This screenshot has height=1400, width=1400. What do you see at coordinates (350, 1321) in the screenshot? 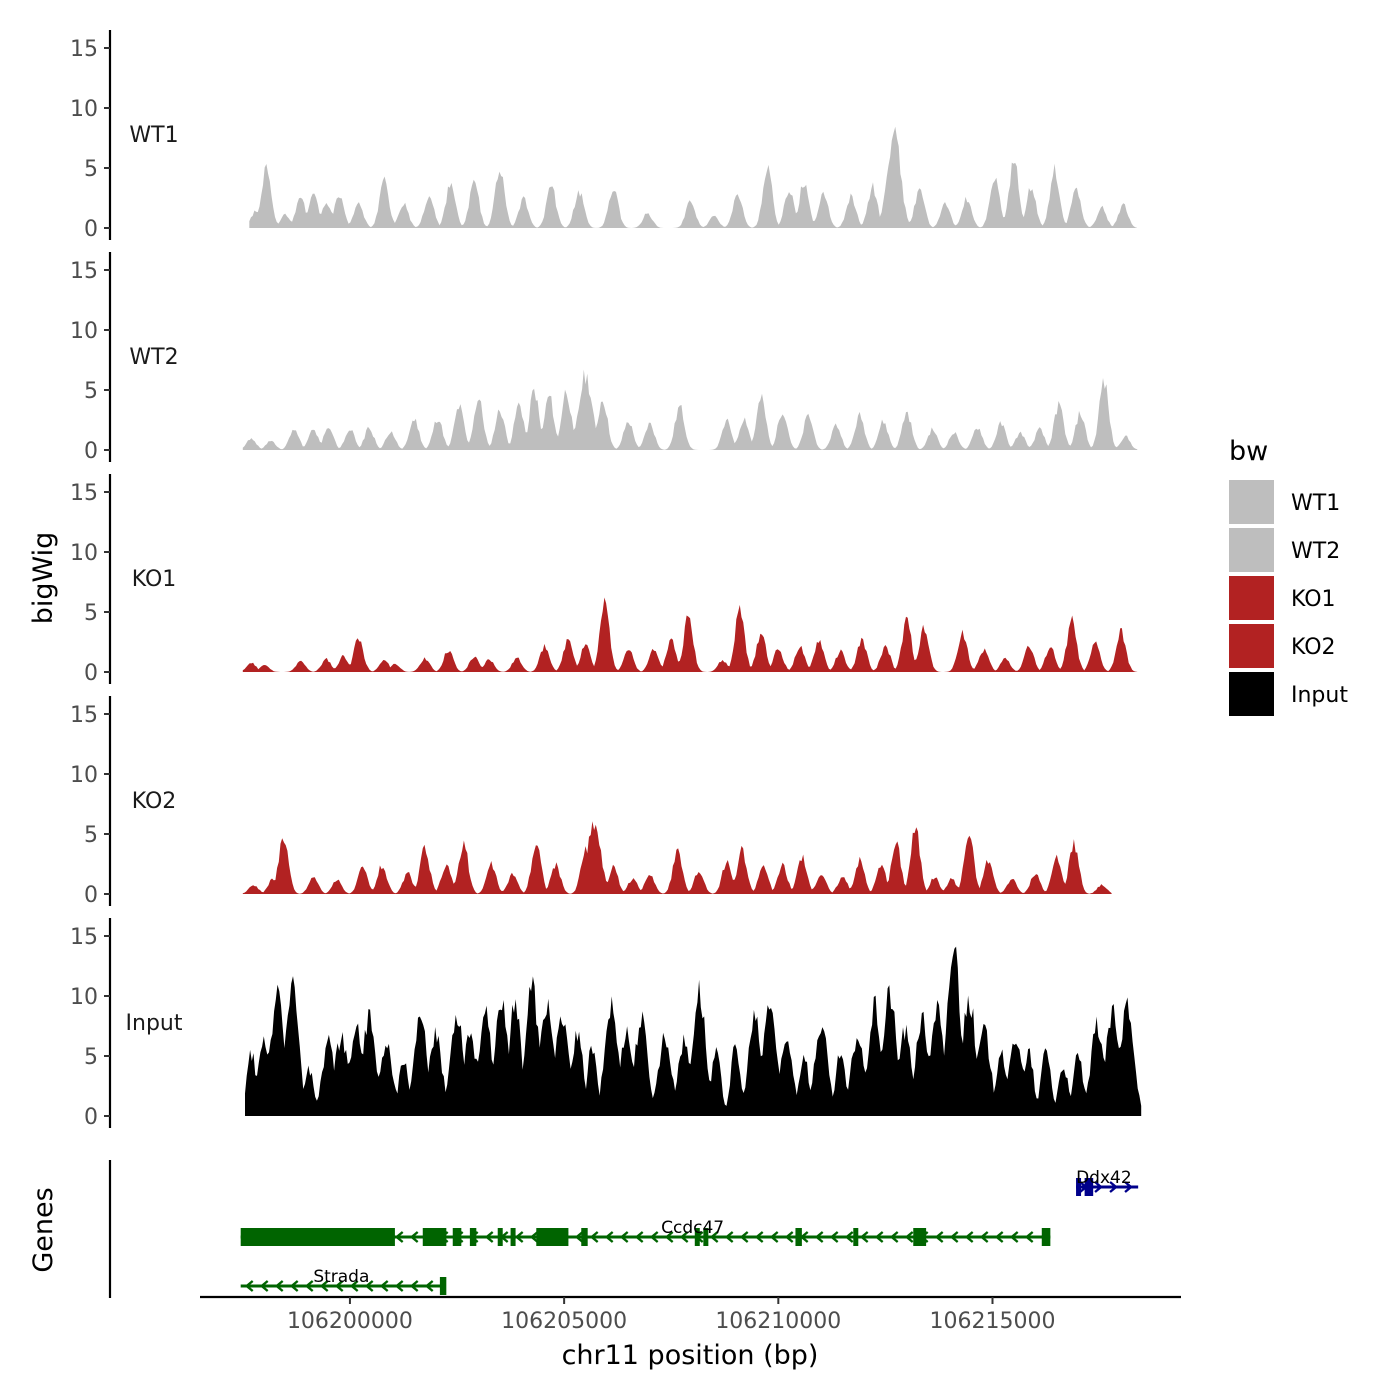
I see `x-tick-label: 106200000` at bounding box center [350, 1321].